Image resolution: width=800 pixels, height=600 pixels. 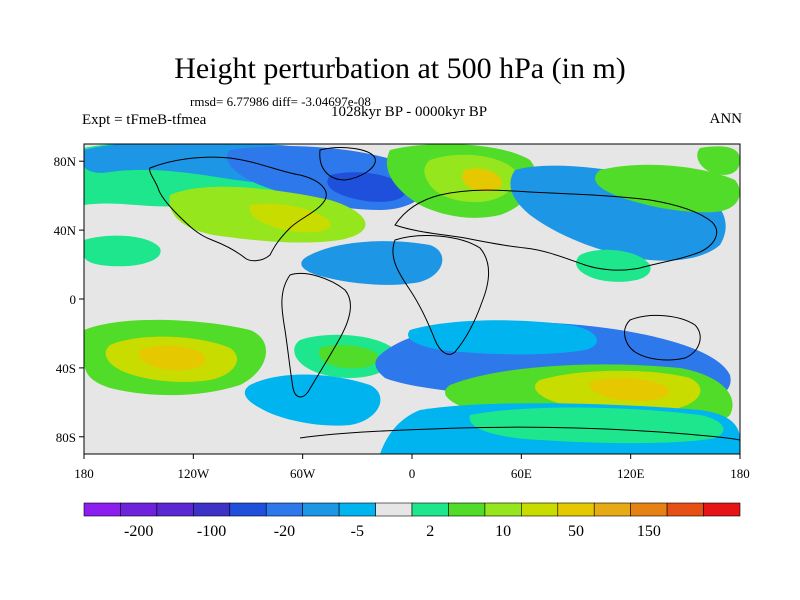 What do you see at coordinates (576, 531) in the screenshot?
I see `colorbar-label: 50` at bounding box center [576, 531].